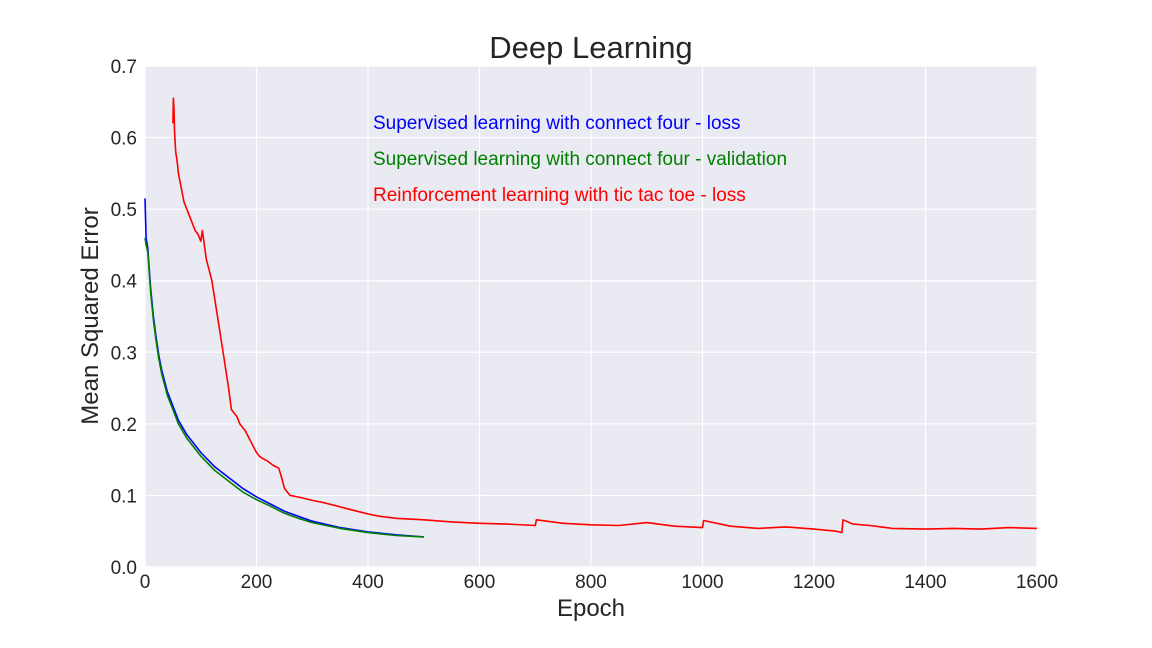  Describe the element at coordinates (590, 47) in the screenshot. I see `chart-title: Deep Learning` at that location.